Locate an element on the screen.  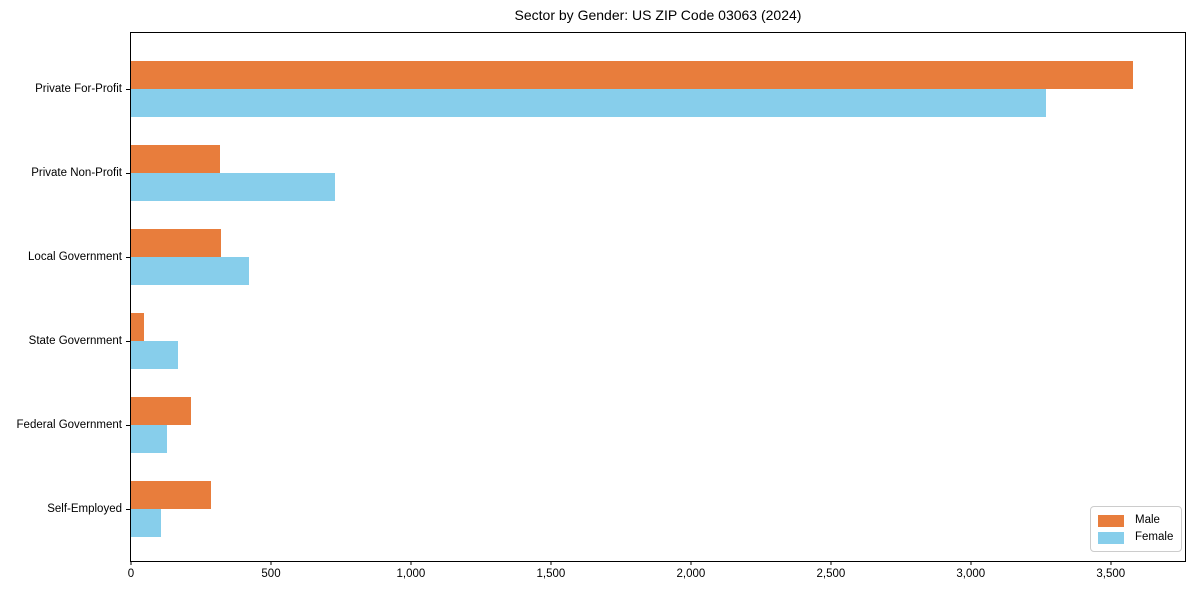
bar-male-private-for-profit is located at coordinates (632, 75).